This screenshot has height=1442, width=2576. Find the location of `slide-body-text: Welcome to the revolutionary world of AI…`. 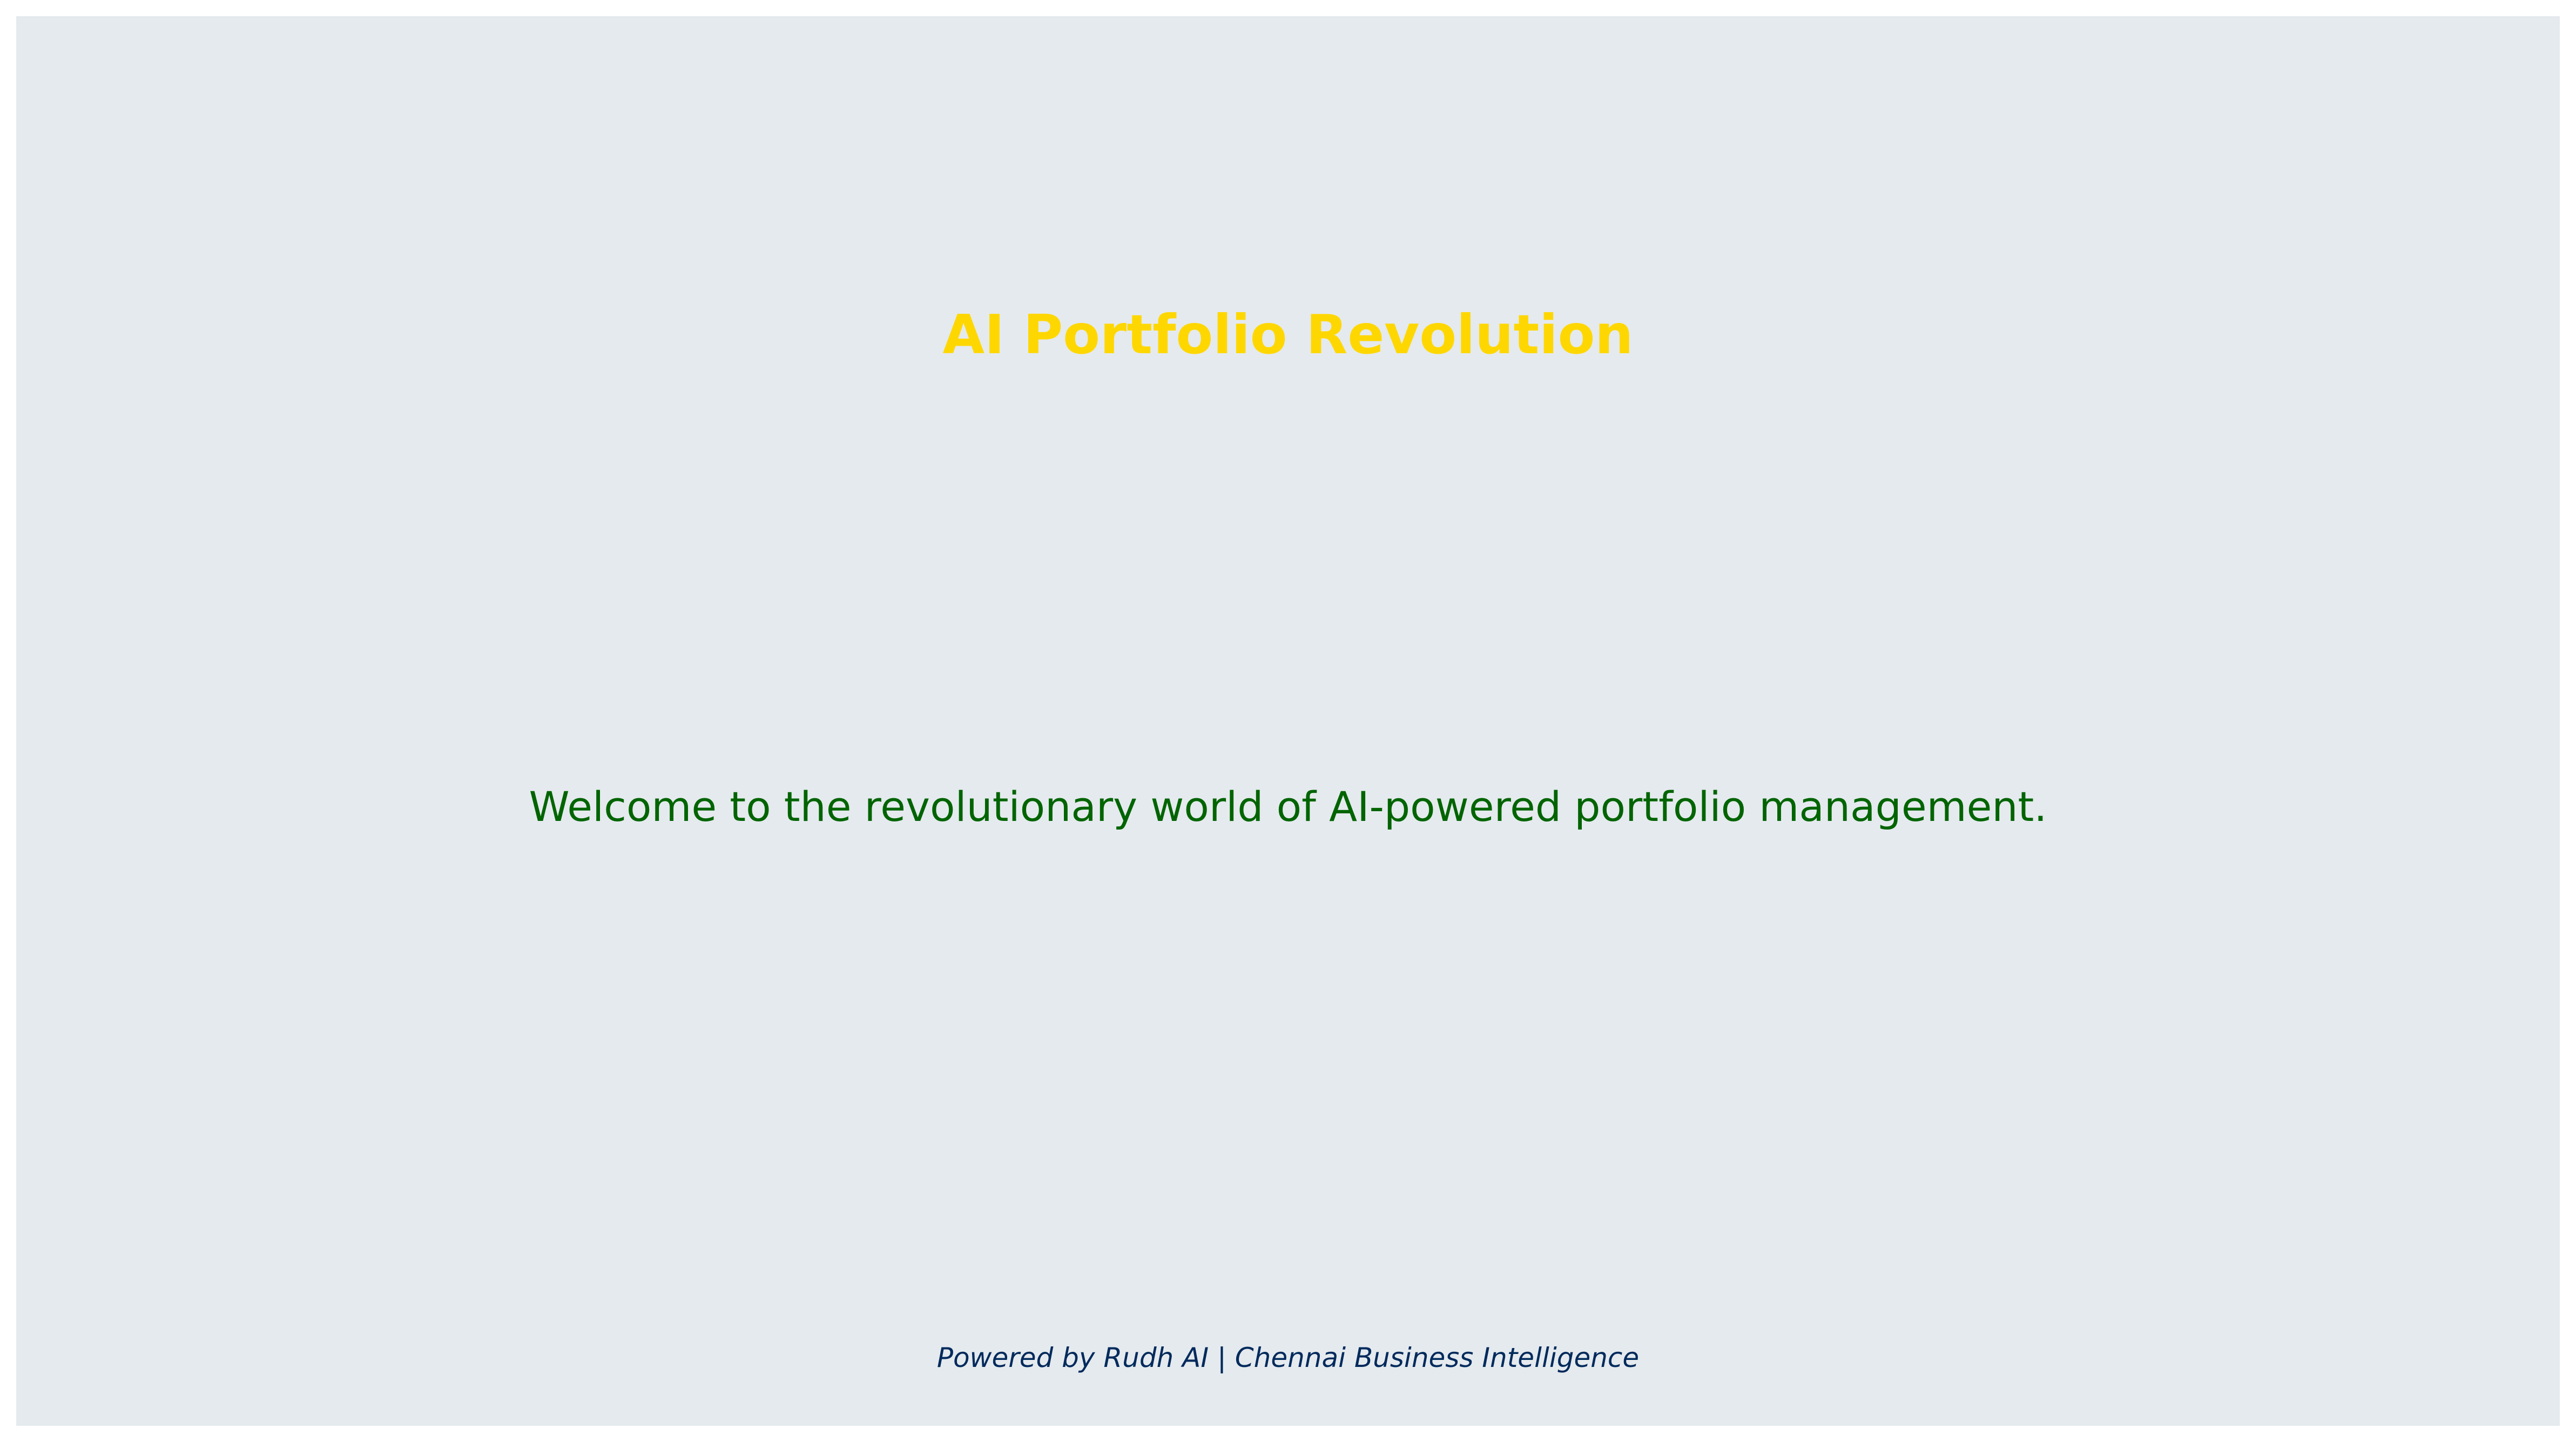

slide-body-text: Welcome to the revolutionary world of AI… is located at coordinates (1288, 807).